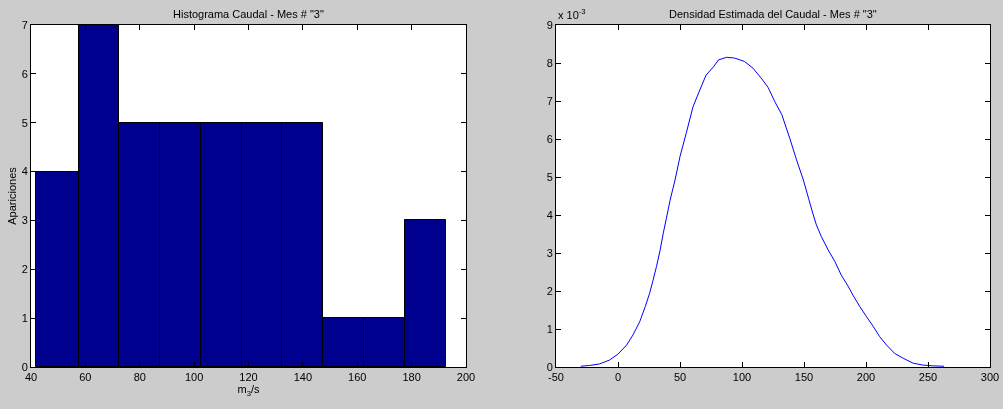 This screenshot has height=409, width=1003. What do you see at coordinates (248, 377) in the screenshot?
I see `x-tick-label: 120` at bounding box center [248, 377].